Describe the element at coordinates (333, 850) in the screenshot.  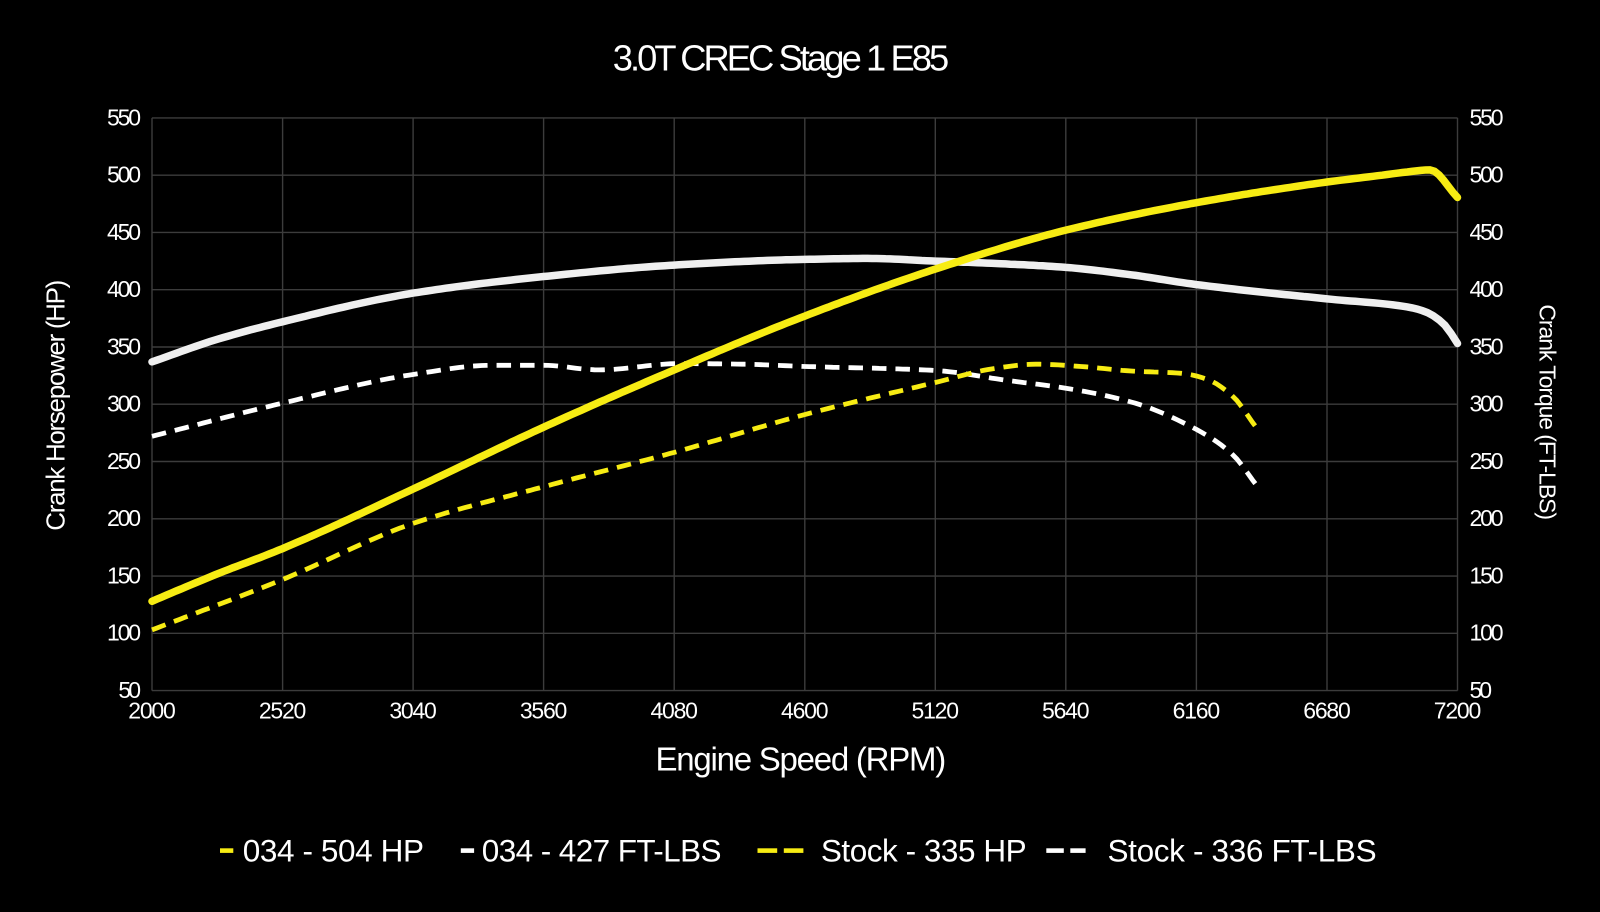
I see `svg-text: 034 - 504 HP` at that location.